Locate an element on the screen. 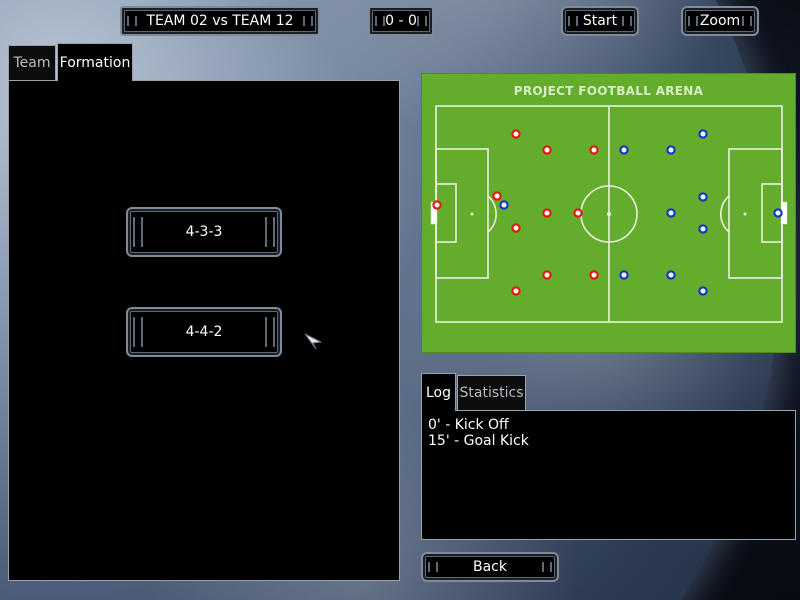 This screenshot has height=600, width=800. tab-formation: Formation is located at coordinates (95, 62).